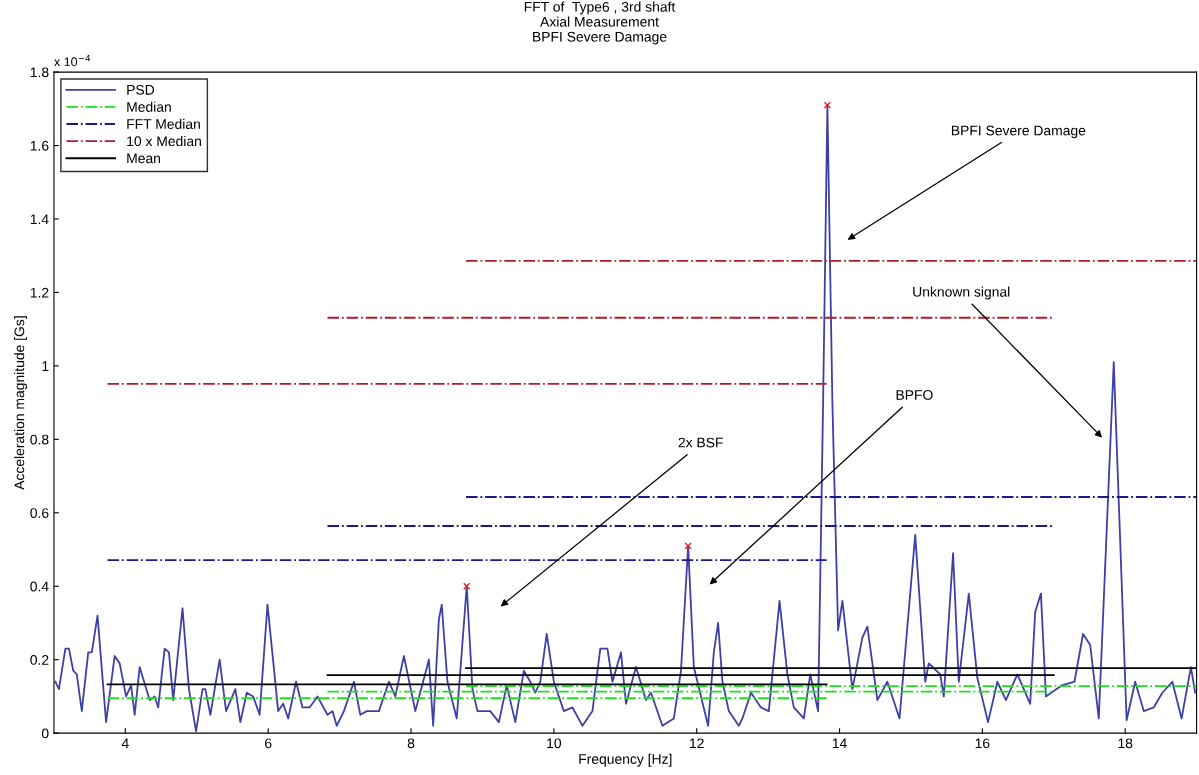  I want to click on x-tick-label: 4, so click(125, 743).